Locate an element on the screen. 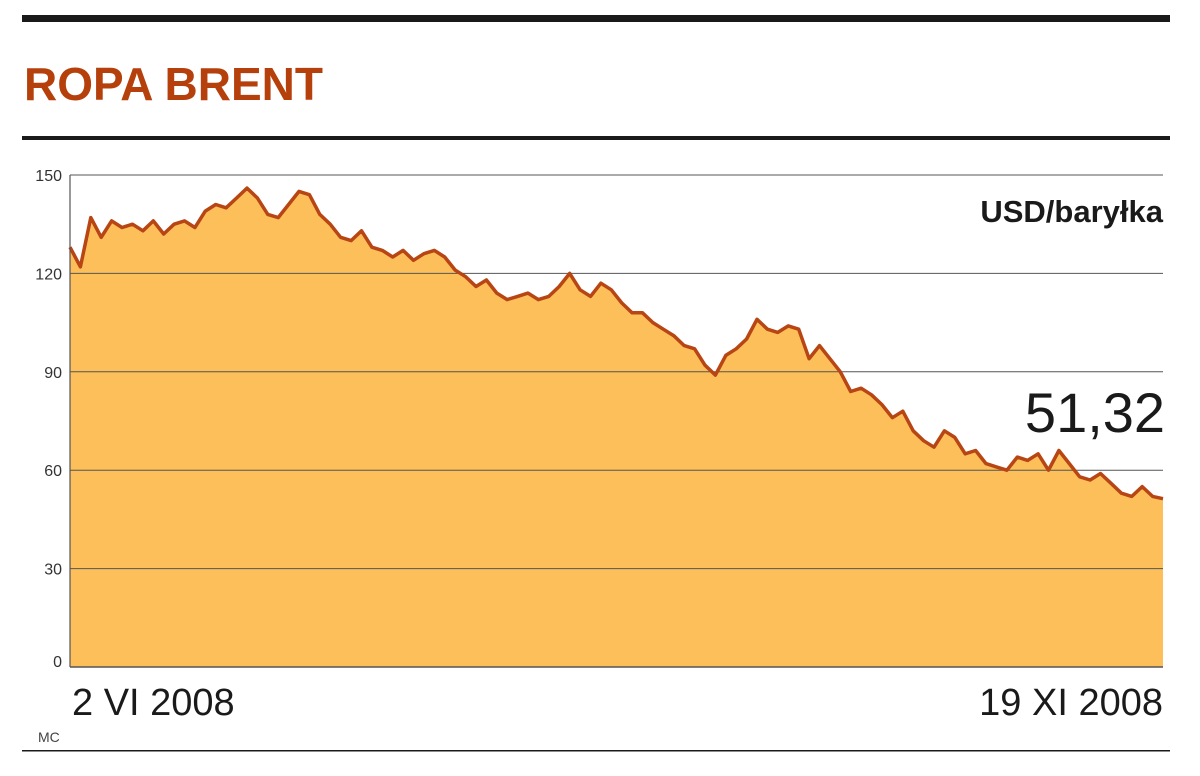 The height and width of the screenshot is (776, 1200). y-tick-label-90: 90 is located at coordinates (53, 373).